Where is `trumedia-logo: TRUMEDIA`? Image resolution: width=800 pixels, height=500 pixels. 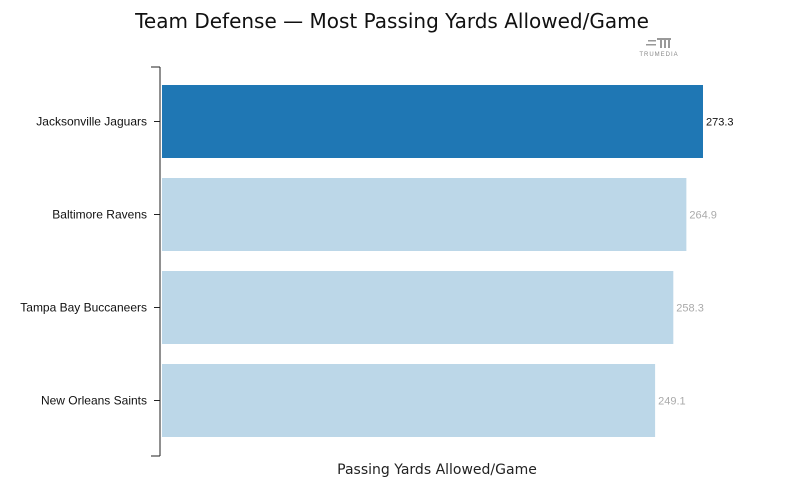
trumedia-logo: TRUMEDIA is located at coordinates (658, 48).